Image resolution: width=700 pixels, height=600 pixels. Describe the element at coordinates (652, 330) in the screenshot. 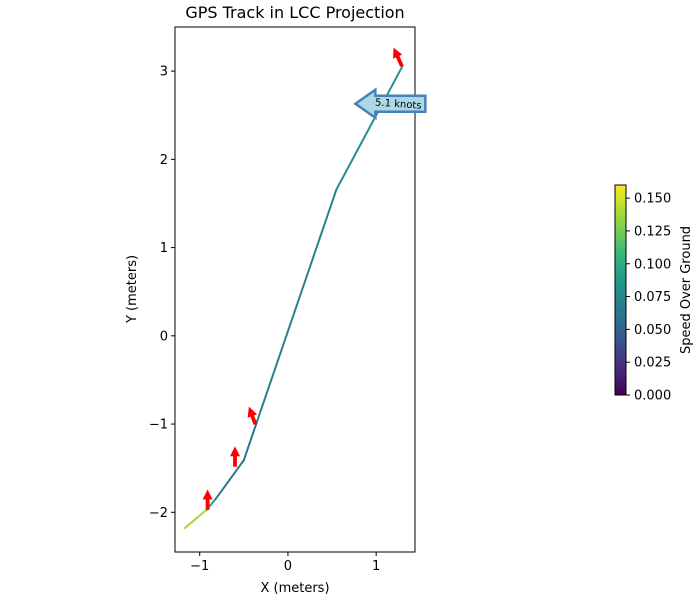

I see `colorbar-tick-label: 0.050` at that location.